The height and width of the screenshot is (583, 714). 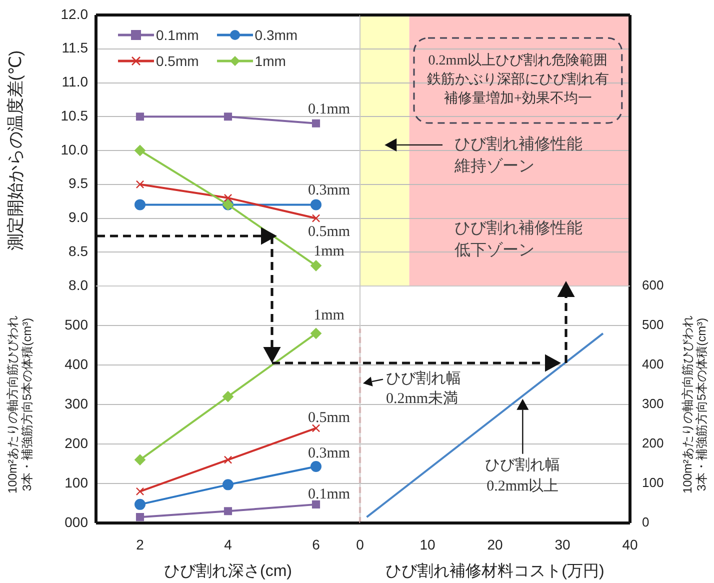 I want to click on y-tick-label: 400, so click(x=76, y=364).